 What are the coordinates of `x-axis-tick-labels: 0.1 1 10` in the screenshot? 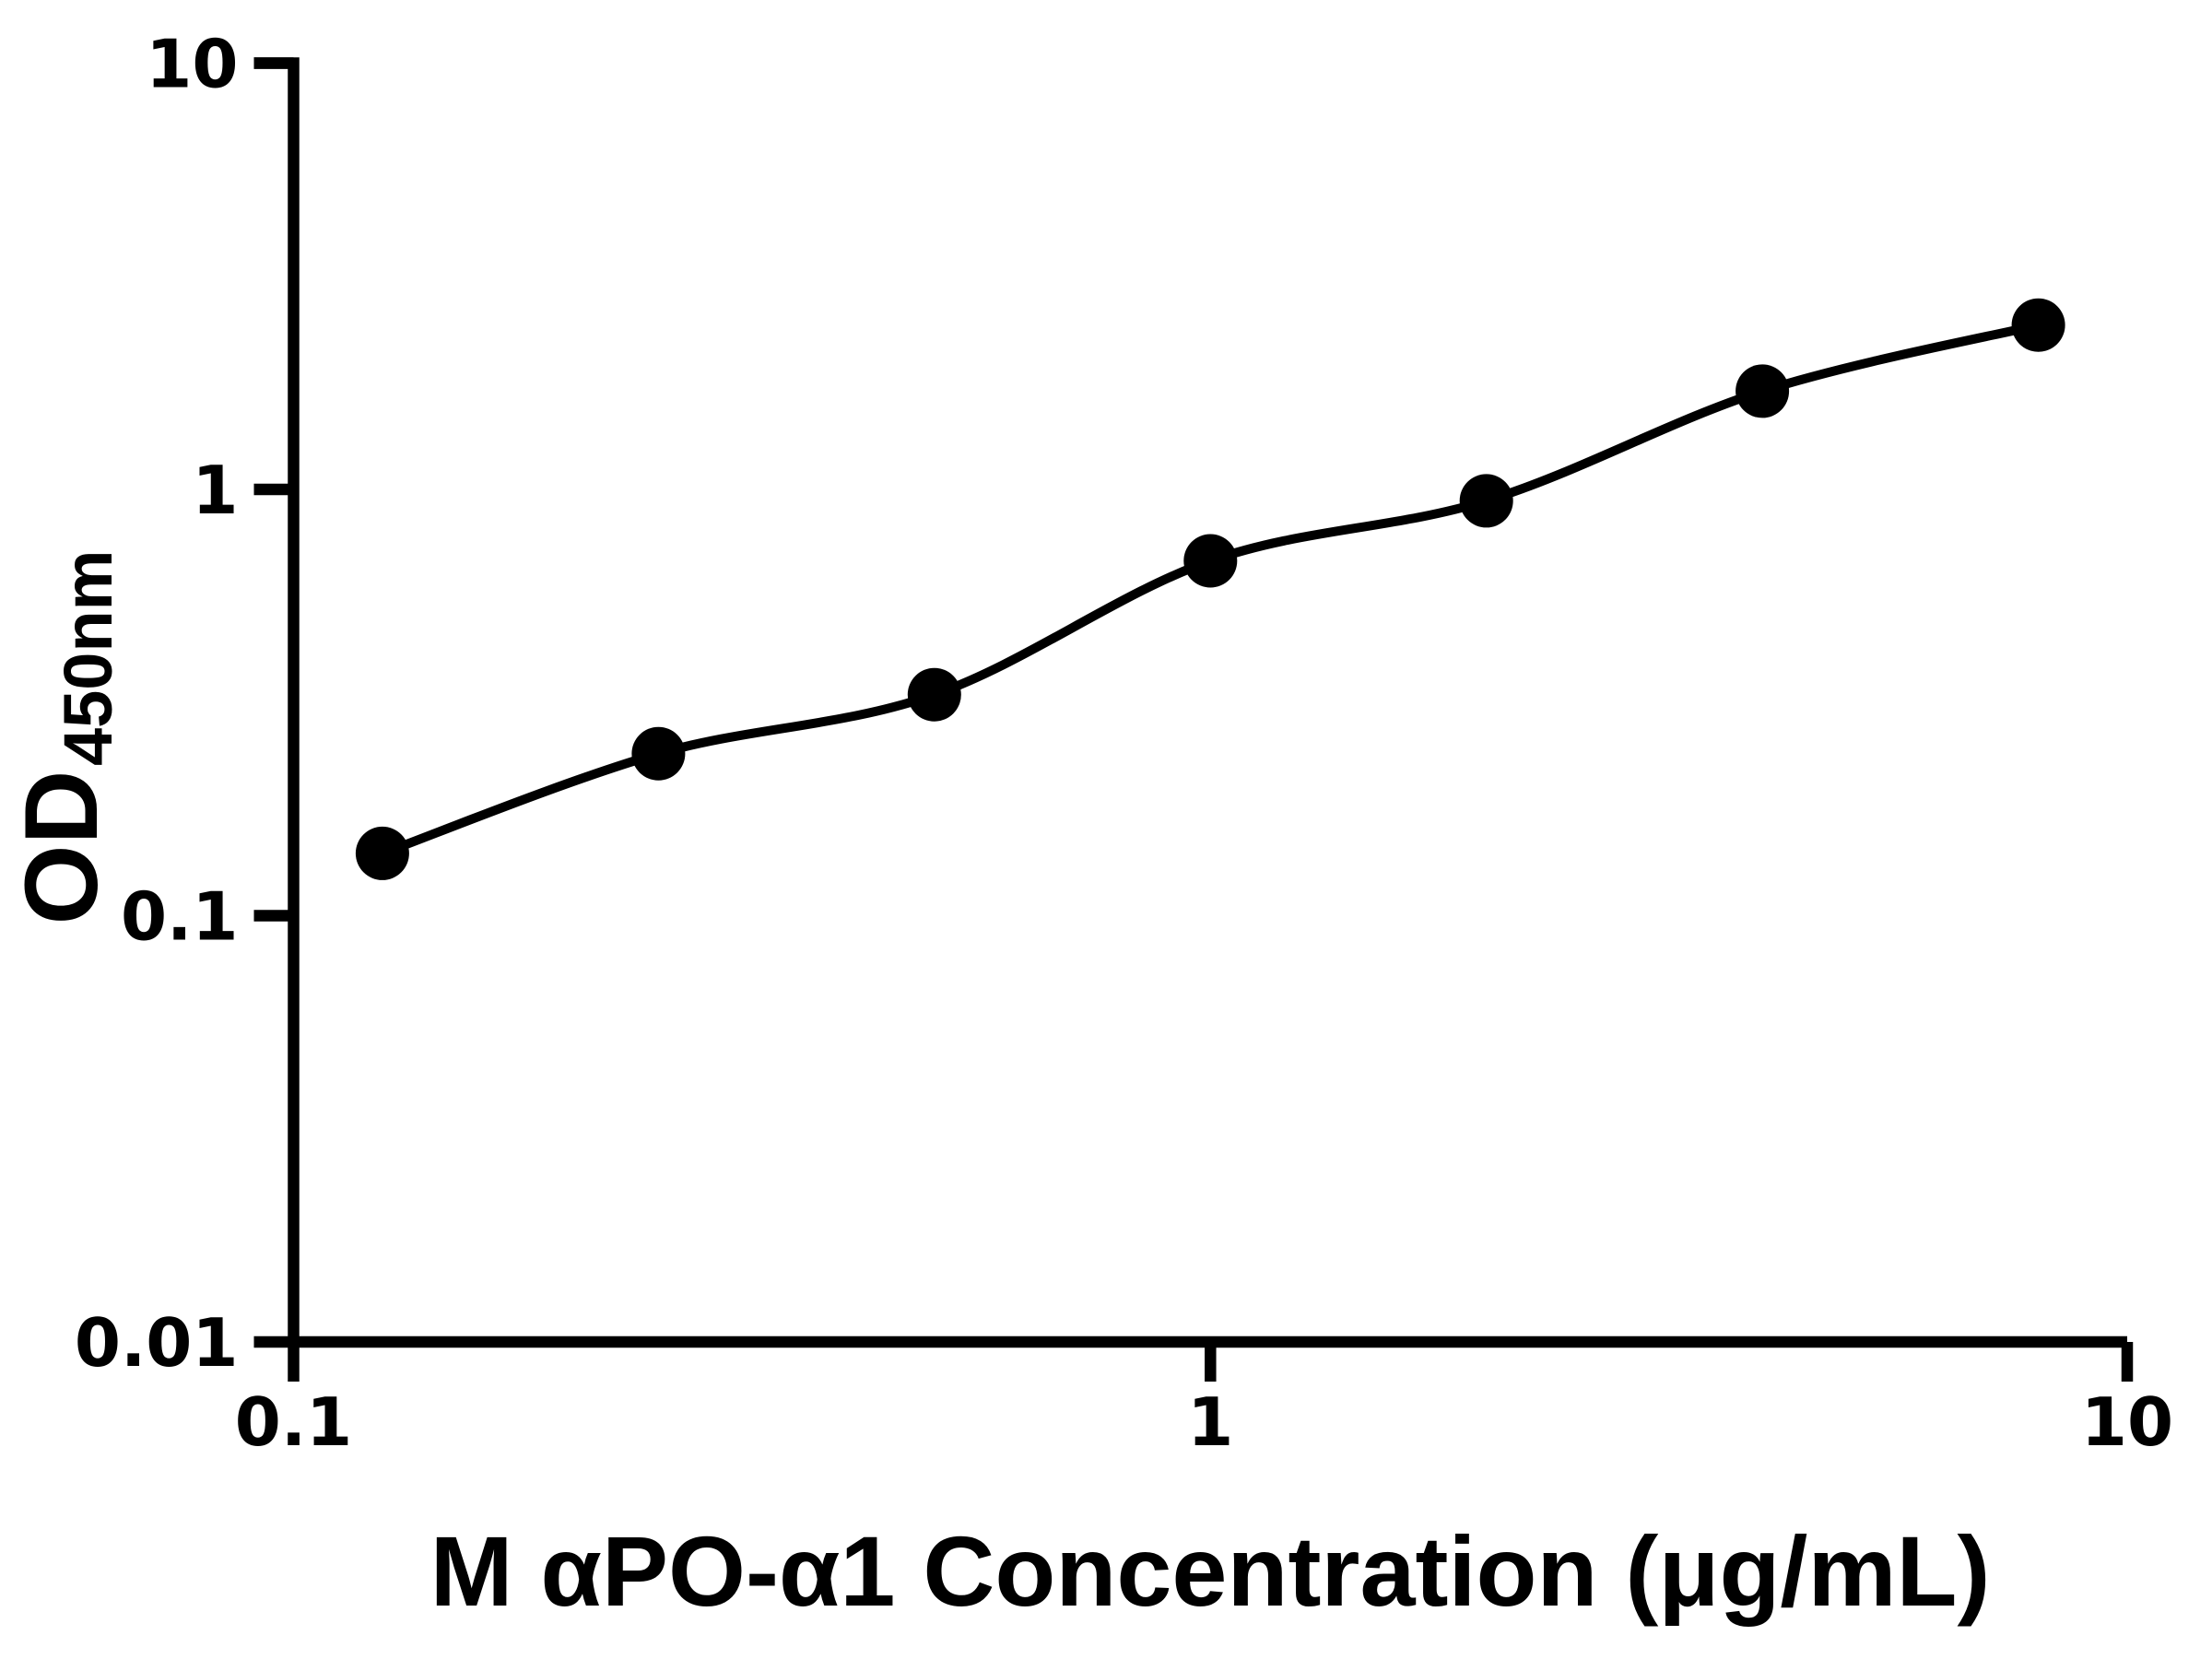 It's located at (1204, 1422).